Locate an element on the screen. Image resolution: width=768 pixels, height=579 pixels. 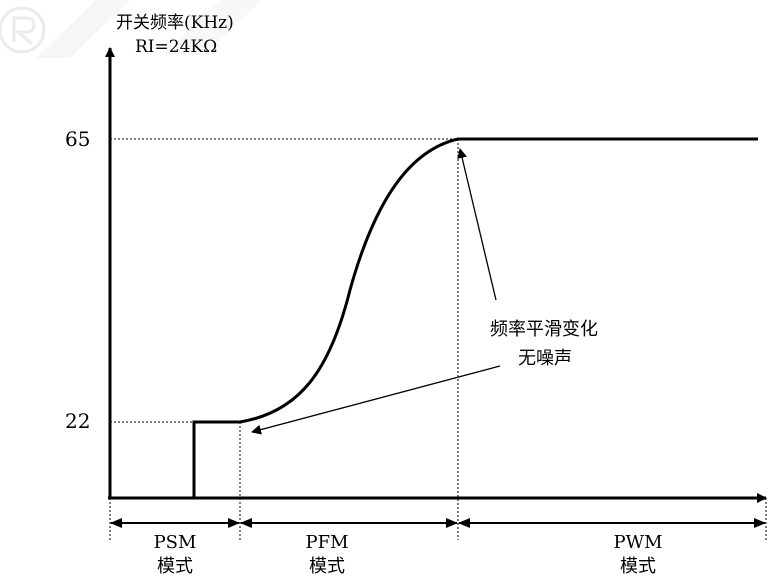
annotation-arrow-lower is located at coordinates (376, 400).